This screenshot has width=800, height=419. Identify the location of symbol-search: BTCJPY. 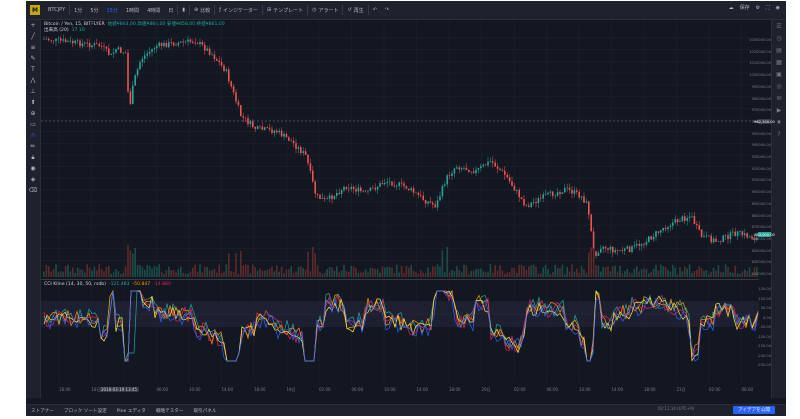
(57, 10).